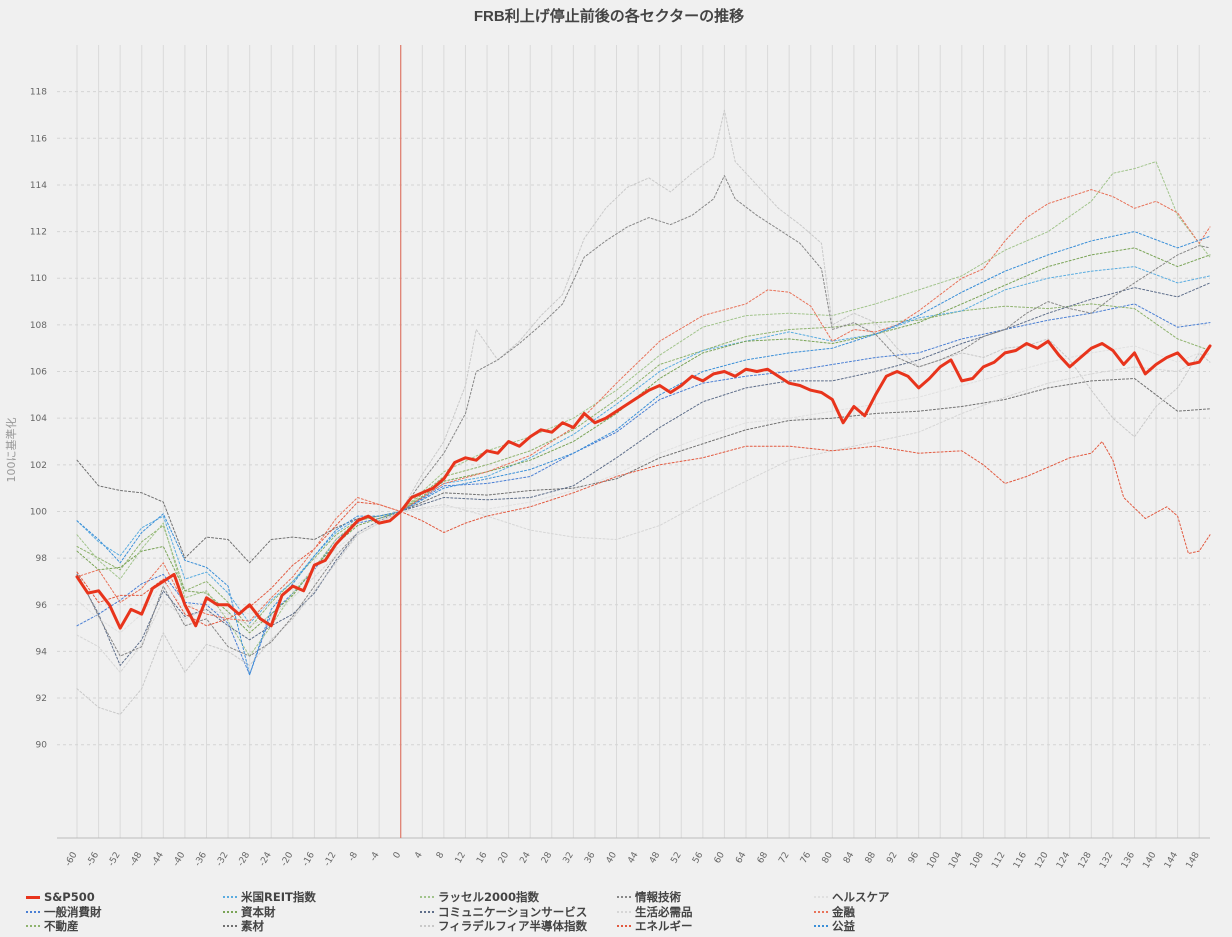 This screenshot has width=1232, height=937. What do you see at coordinates (321, 897) in the screenshot?
I see `legend-item: 米国REIT指数` at bounding box center [321, 897].